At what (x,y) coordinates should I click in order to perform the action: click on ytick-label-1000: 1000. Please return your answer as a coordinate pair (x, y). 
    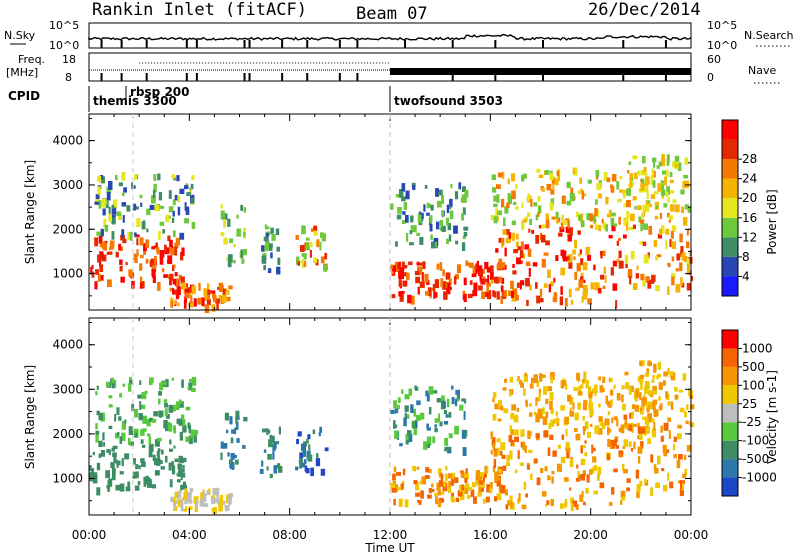
    Looking at the image, I should click on (67, 478).